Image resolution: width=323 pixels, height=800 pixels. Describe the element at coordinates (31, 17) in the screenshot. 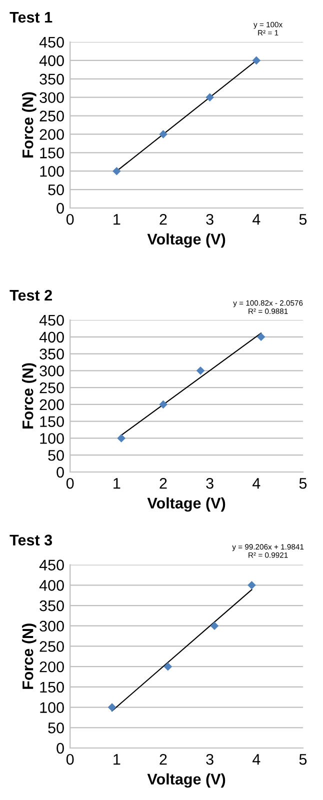

I see `chart-title: Test 1` at that location.